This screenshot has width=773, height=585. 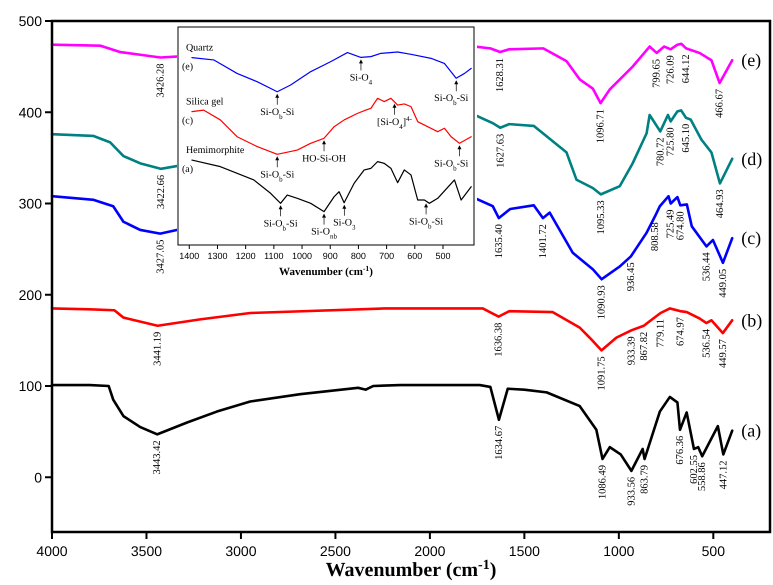 I want to click on annotation: 3422.66, so click(x=161, y=191).